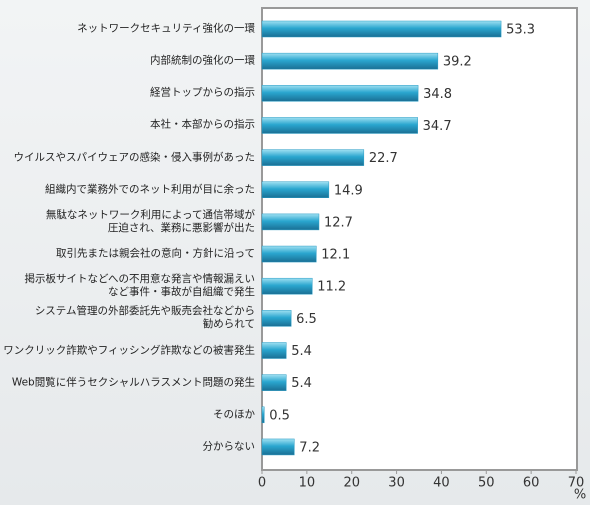 Image resolution: width=590 pixels, height=505 pixels. I want to click on x-tick-label: 70, so click(576, 483).